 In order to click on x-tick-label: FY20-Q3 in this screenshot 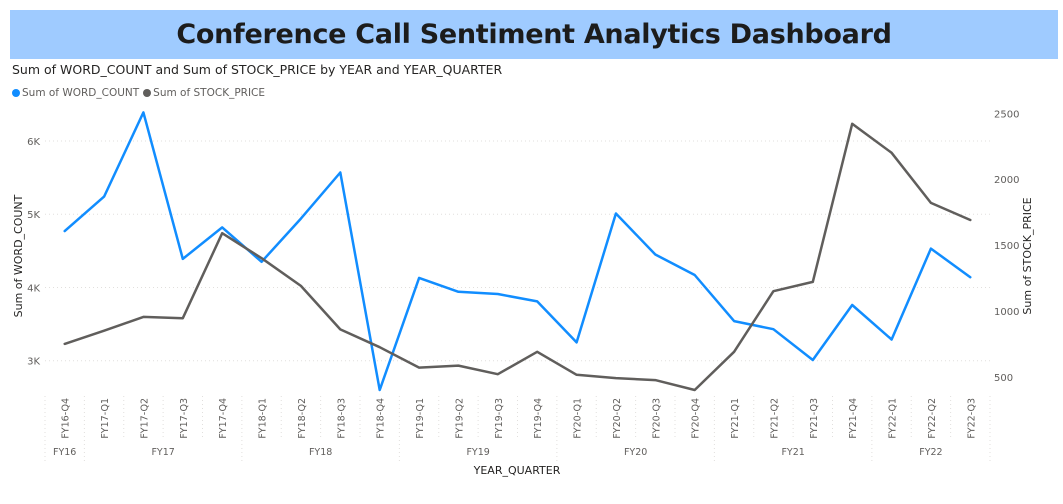, I will do `click(656, 418)`.